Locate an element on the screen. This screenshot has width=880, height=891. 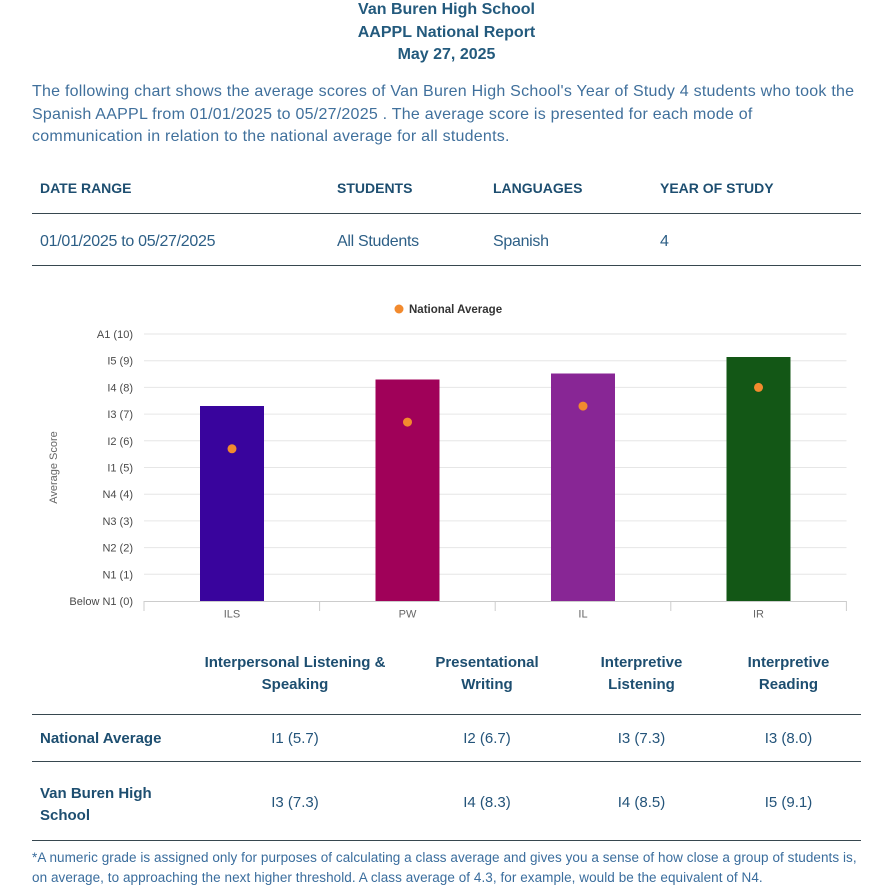
svg-text: I2 (6) is located at coordinates (120, 442).